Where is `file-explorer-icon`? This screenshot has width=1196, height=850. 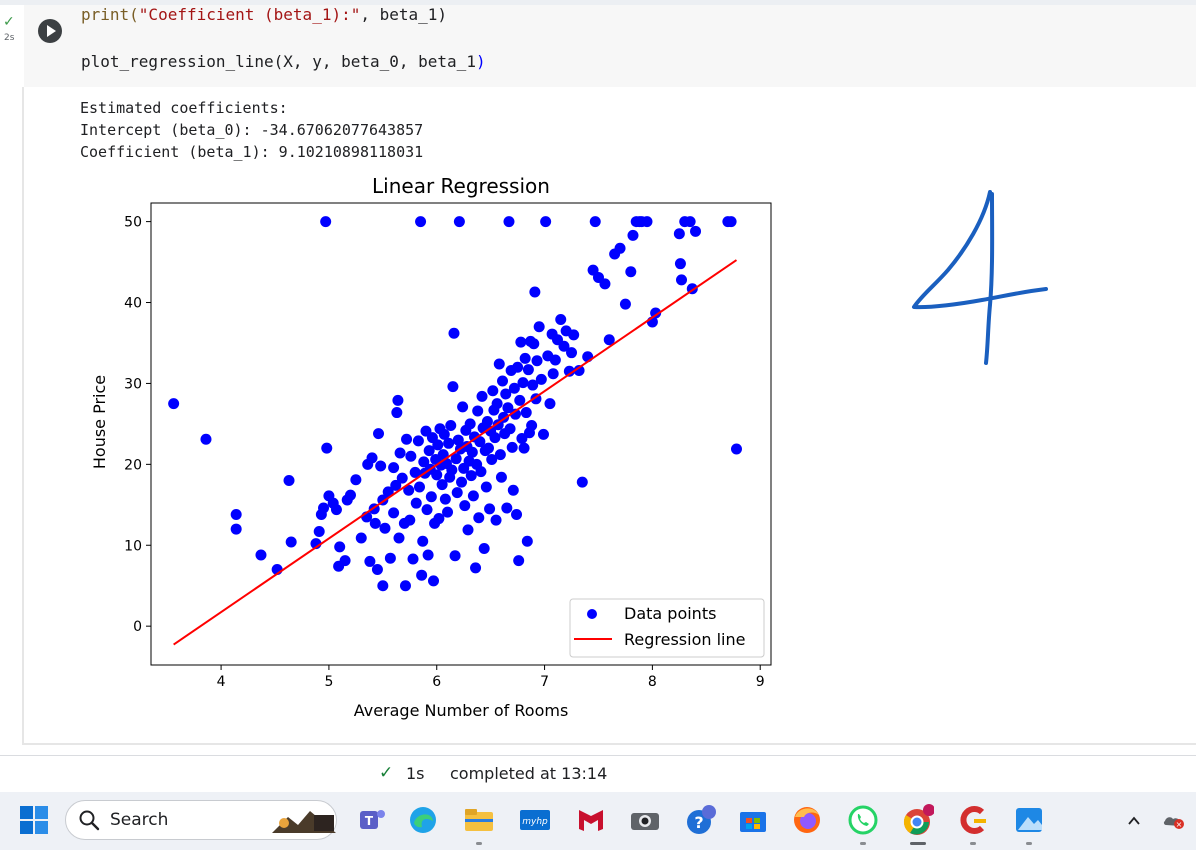
file-explorer-icon is located at coordinates (479, 820).